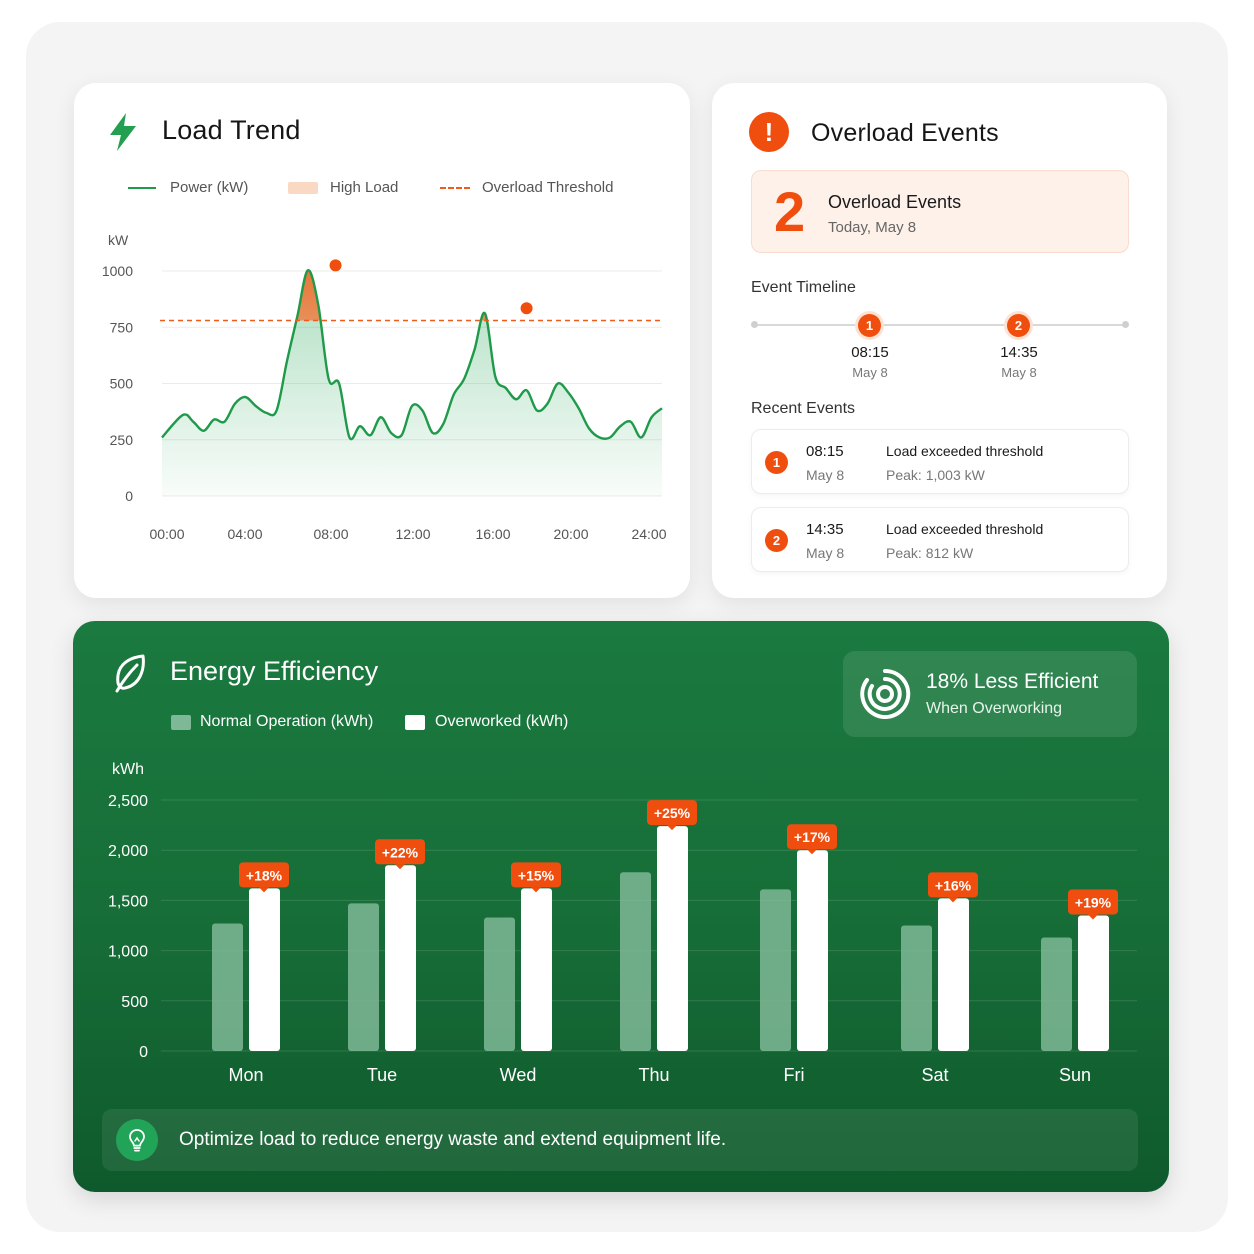  Describe the element at coordinates (518, 1075) in the screenshot. I see `x-tick-label: Wed` at that location.